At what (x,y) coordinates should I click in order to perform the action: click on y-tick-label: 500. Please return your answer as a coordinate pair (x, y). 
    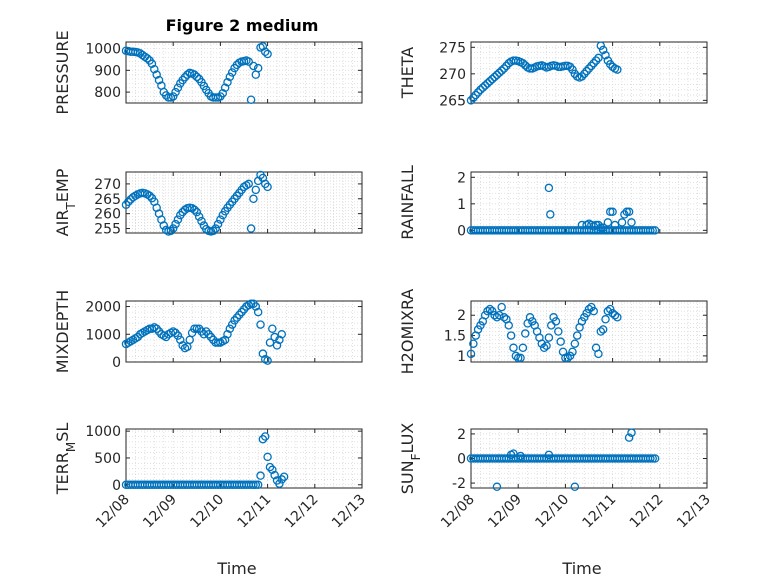
    Looking at the image, I should click on (107, 459).